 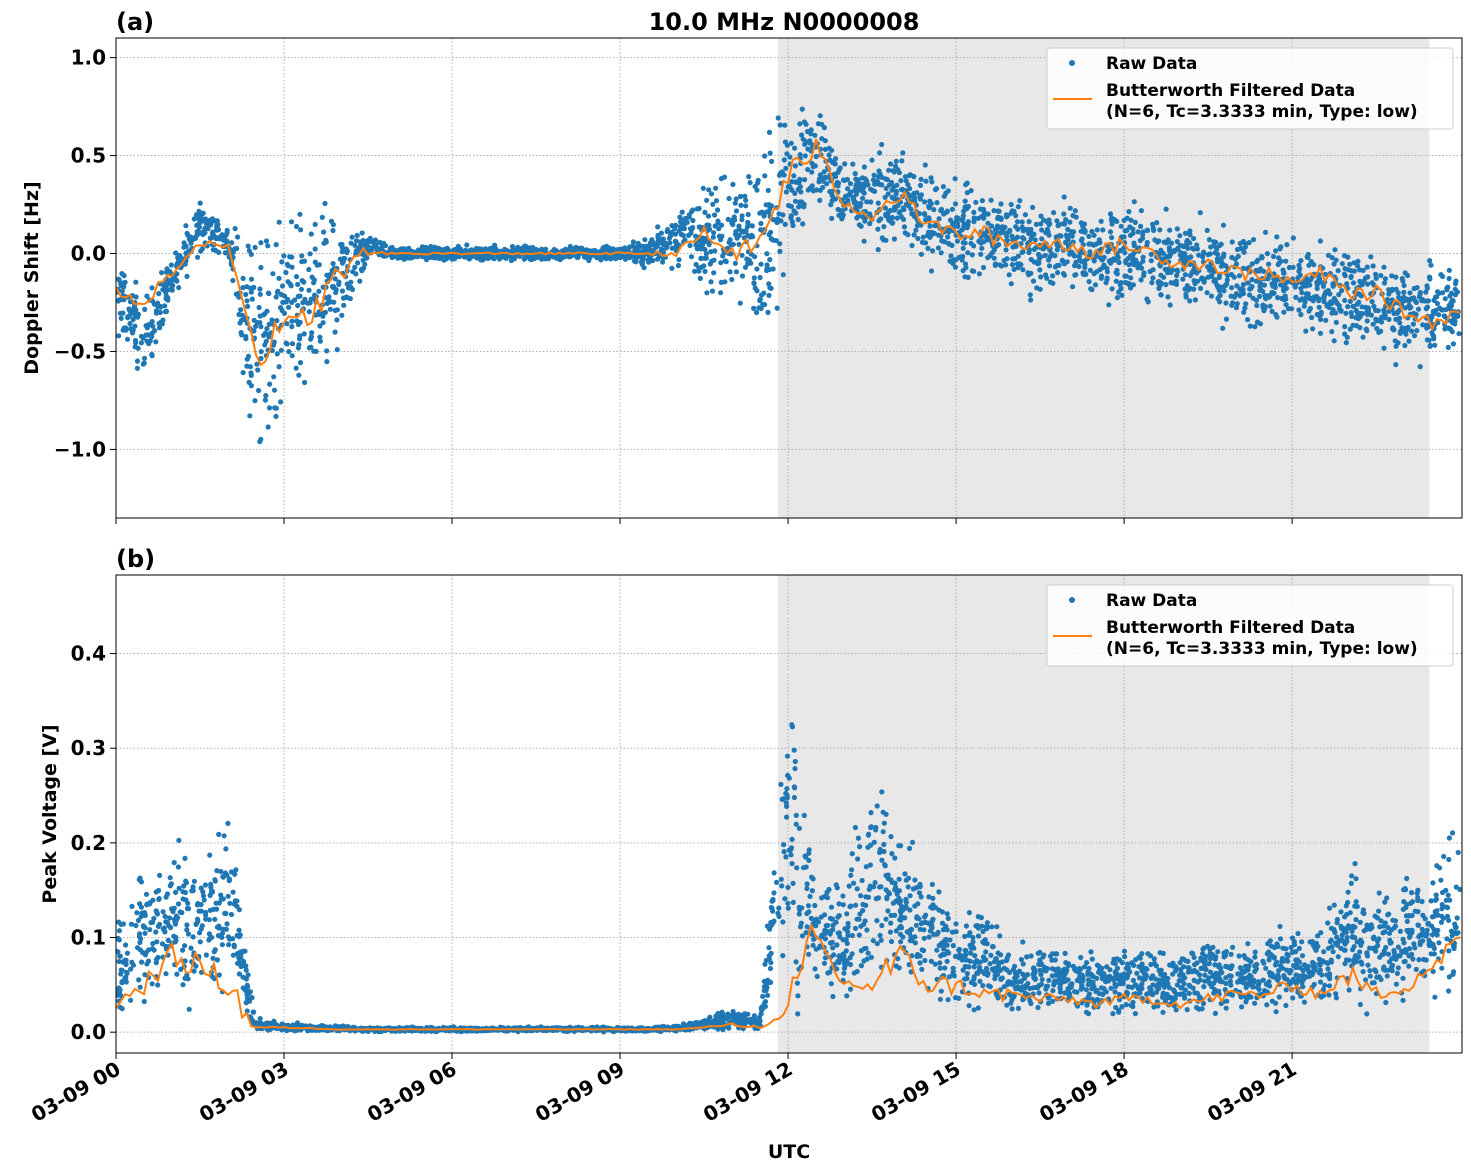 What do you see at coordinates (88, 254) in the screenshot?
I see `y-tick-label: 0.0` at bounding box center [88, 254].